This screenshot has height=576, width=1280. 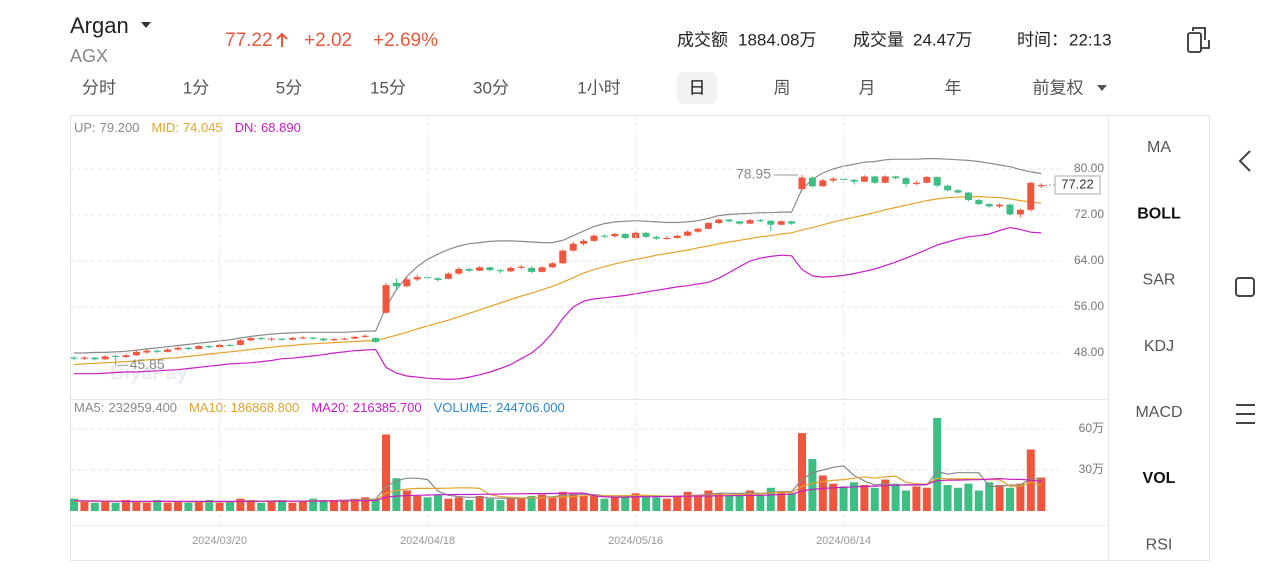 What do you see at coordinates (1159, 213) in the screenshot?
I see `indicator-tab: BOLL` at bounding box center [1159, 213].